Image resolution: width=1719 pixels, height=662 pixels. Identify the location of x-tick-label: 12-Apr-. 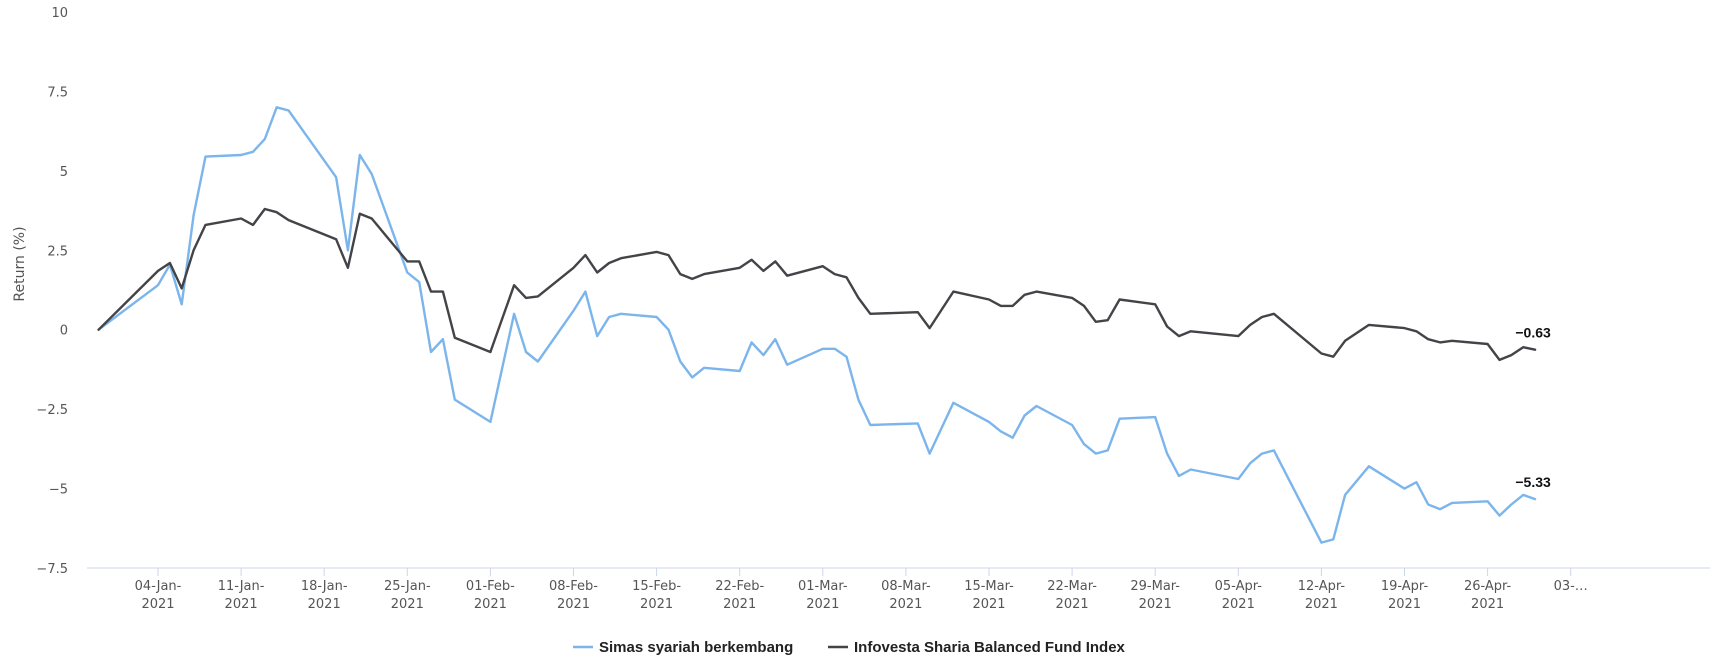
(1322, 586).